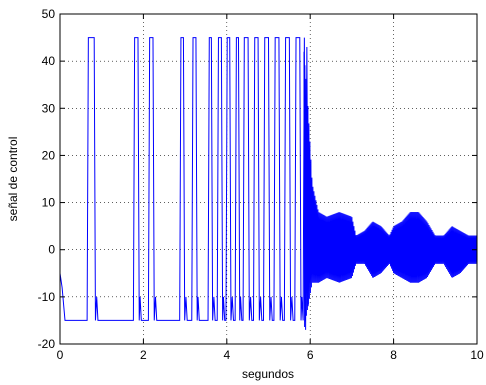  Describe the element at coordinates (49, 14) in the screenshot. I see `y-tick-label: 50` at that location.